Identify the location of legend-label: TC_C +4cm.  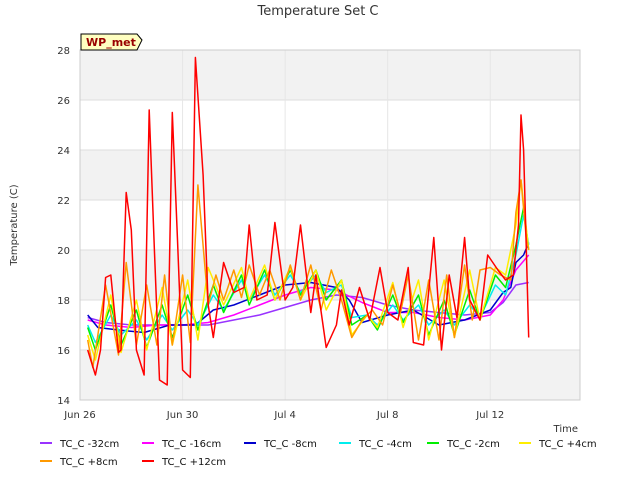
(567, 444).